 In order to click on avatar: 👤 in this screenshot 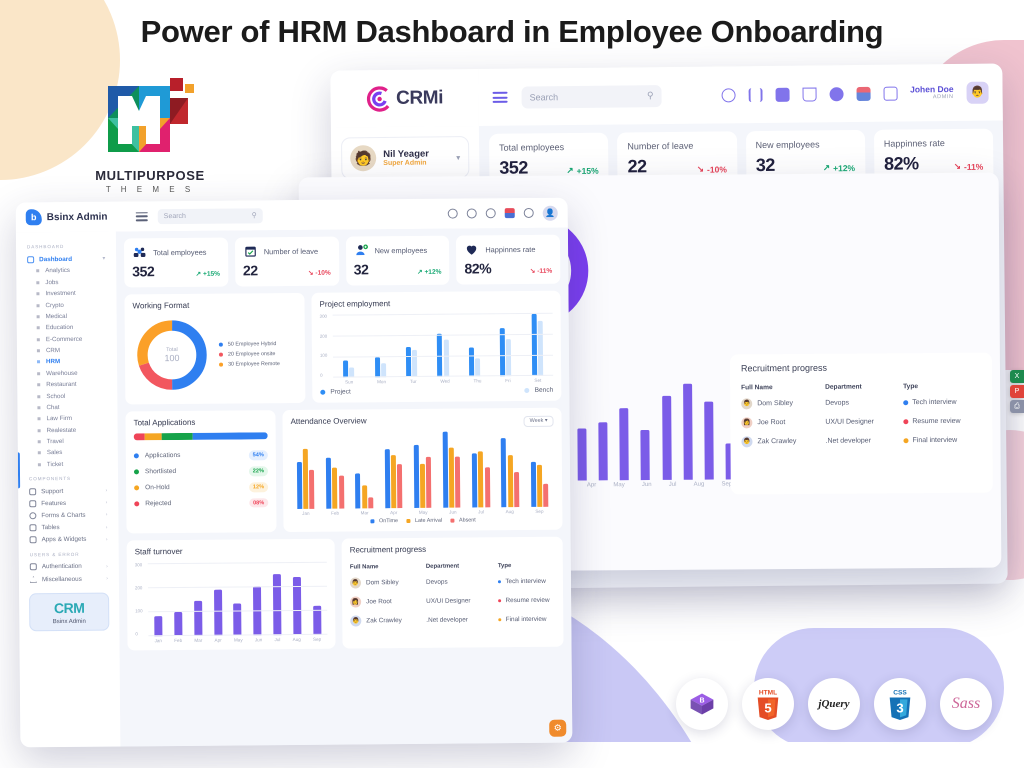, I will do `click(550, 213)`.